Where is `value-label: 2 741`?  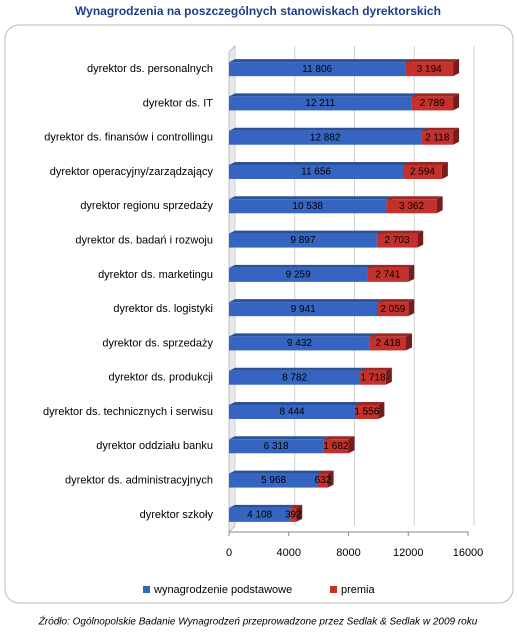
value-label: 2 741 is located at coordinates (387, 274).